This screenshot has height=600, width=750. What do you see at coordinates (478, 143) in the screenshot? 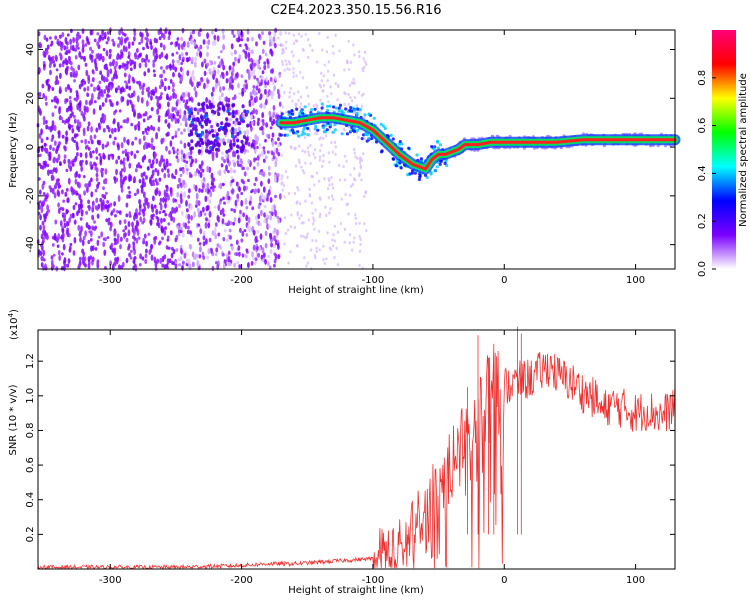
I see `spectrogram-ridge` at bounding box center [478, 143].